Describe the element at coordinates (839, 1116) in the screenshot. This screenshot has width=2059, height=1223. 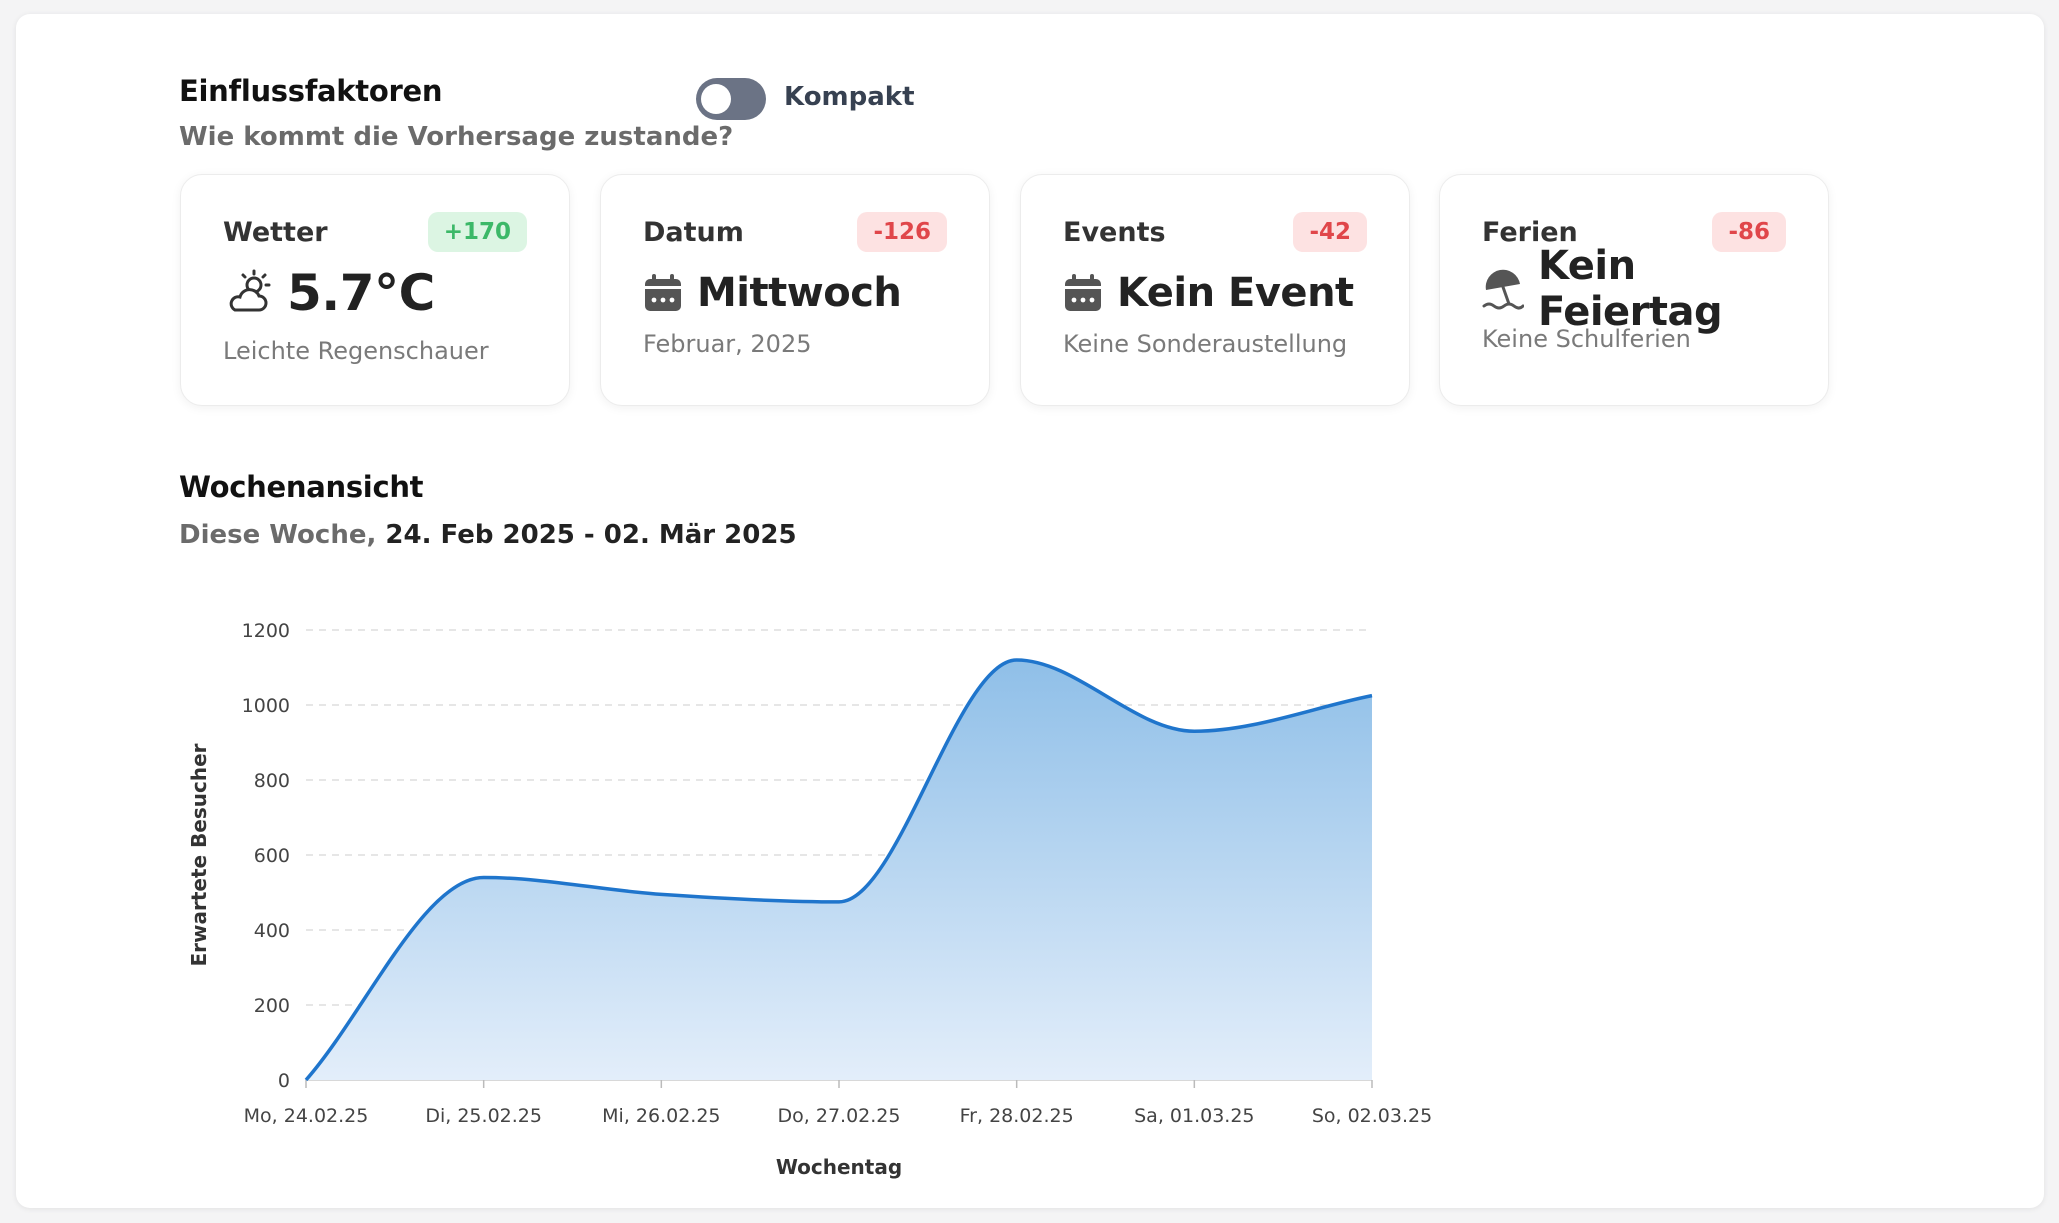
I see `x-tick-label: Do, 27.02.25` at that location.